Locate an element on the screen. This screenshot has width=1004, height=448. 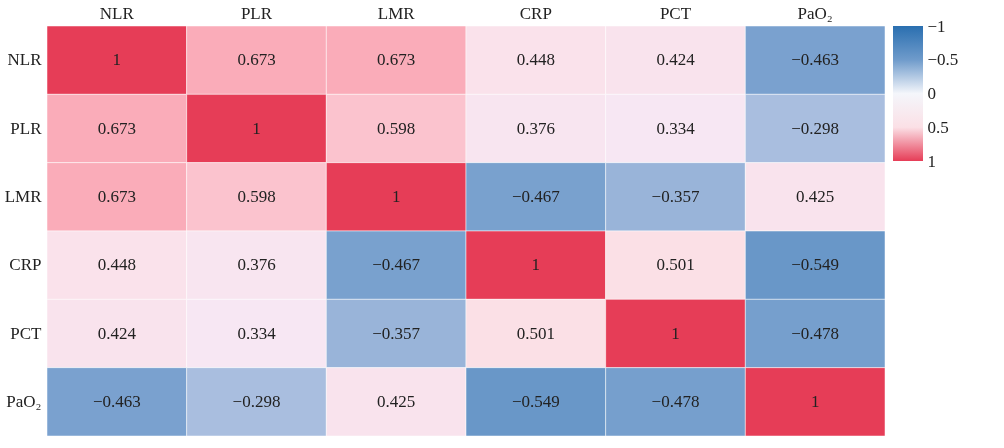
x-tick-label: PaO₂ is located at coordinates (815, 13).